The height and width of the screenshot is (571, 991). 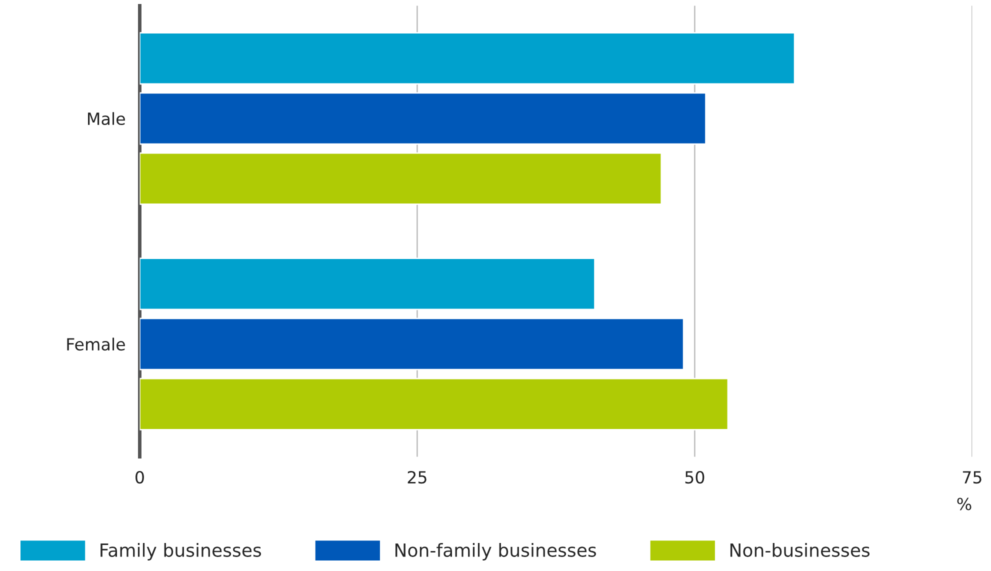 What do you see at coordinates (694, 477) in the screenshot?
I see `x-tick-label: 50` at bounding box center [694, 477].